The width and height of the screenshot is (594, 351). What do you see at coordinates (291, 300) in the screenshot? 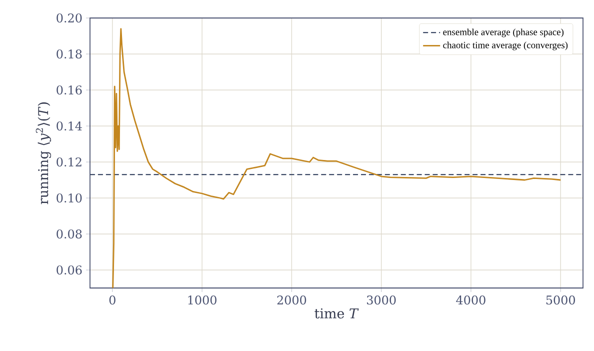
I see `x-tick-label: 2000` at bounding box center [291, 300].